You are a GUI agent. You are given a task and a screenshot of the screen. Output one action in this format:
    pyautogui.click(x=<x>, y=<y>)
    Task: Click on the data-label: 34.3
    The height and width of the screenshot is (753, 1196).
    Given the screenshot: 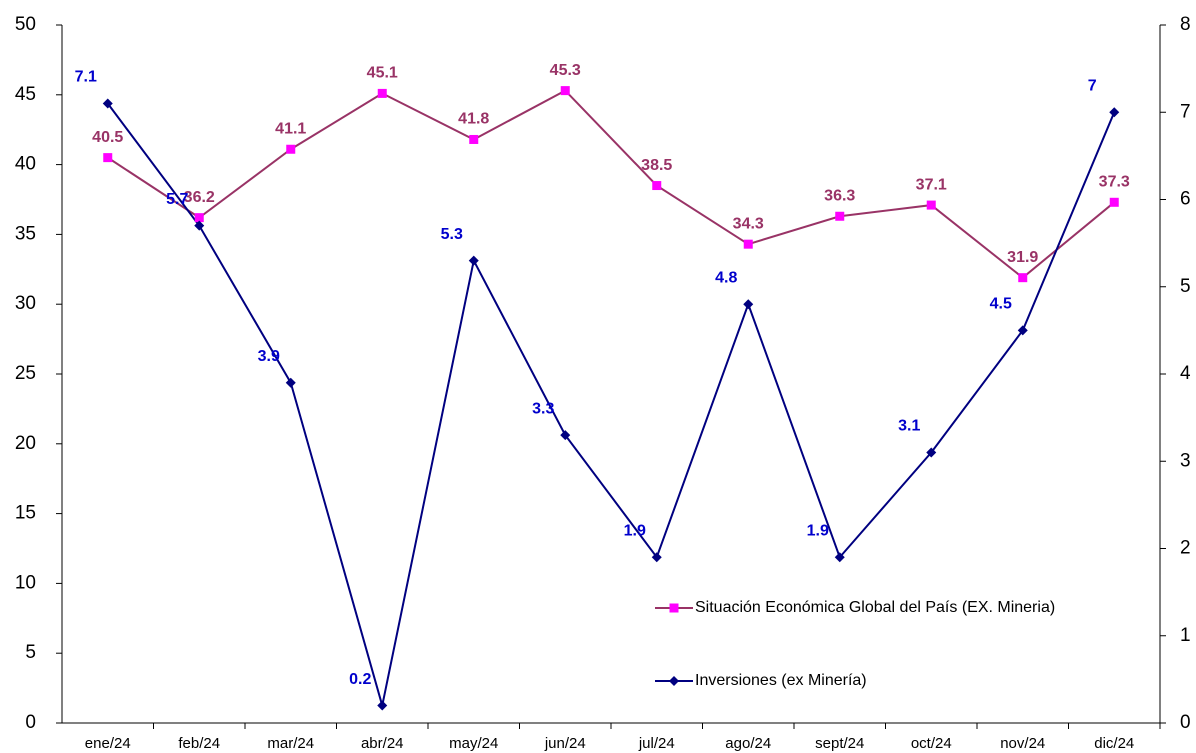 What is the action you would take?
    pyautogui.click(x=748, y=223)
    